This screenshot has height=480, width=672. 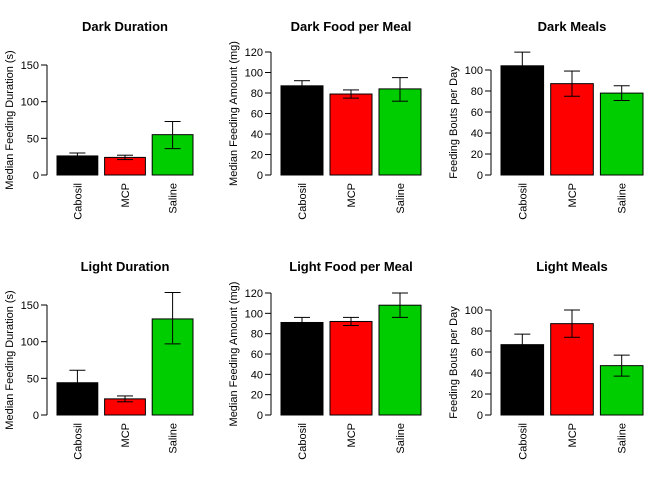 I want to click on panel-title: Light Food per Meal, so click(x=351, y=266).